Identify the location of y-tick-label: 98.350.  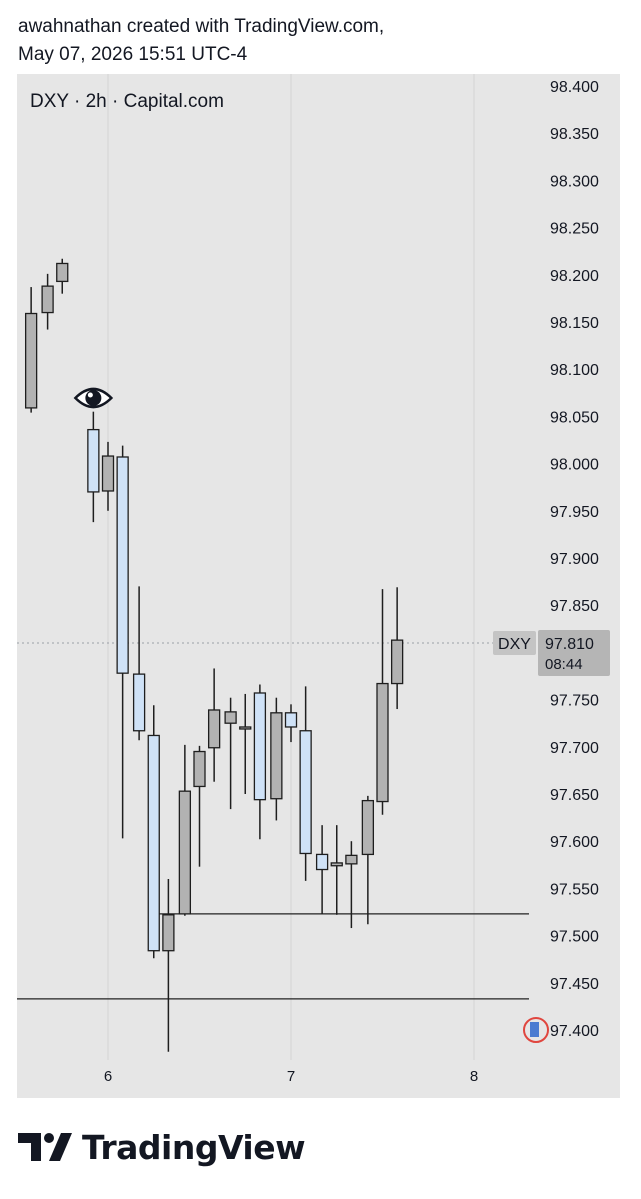
(574, 134).